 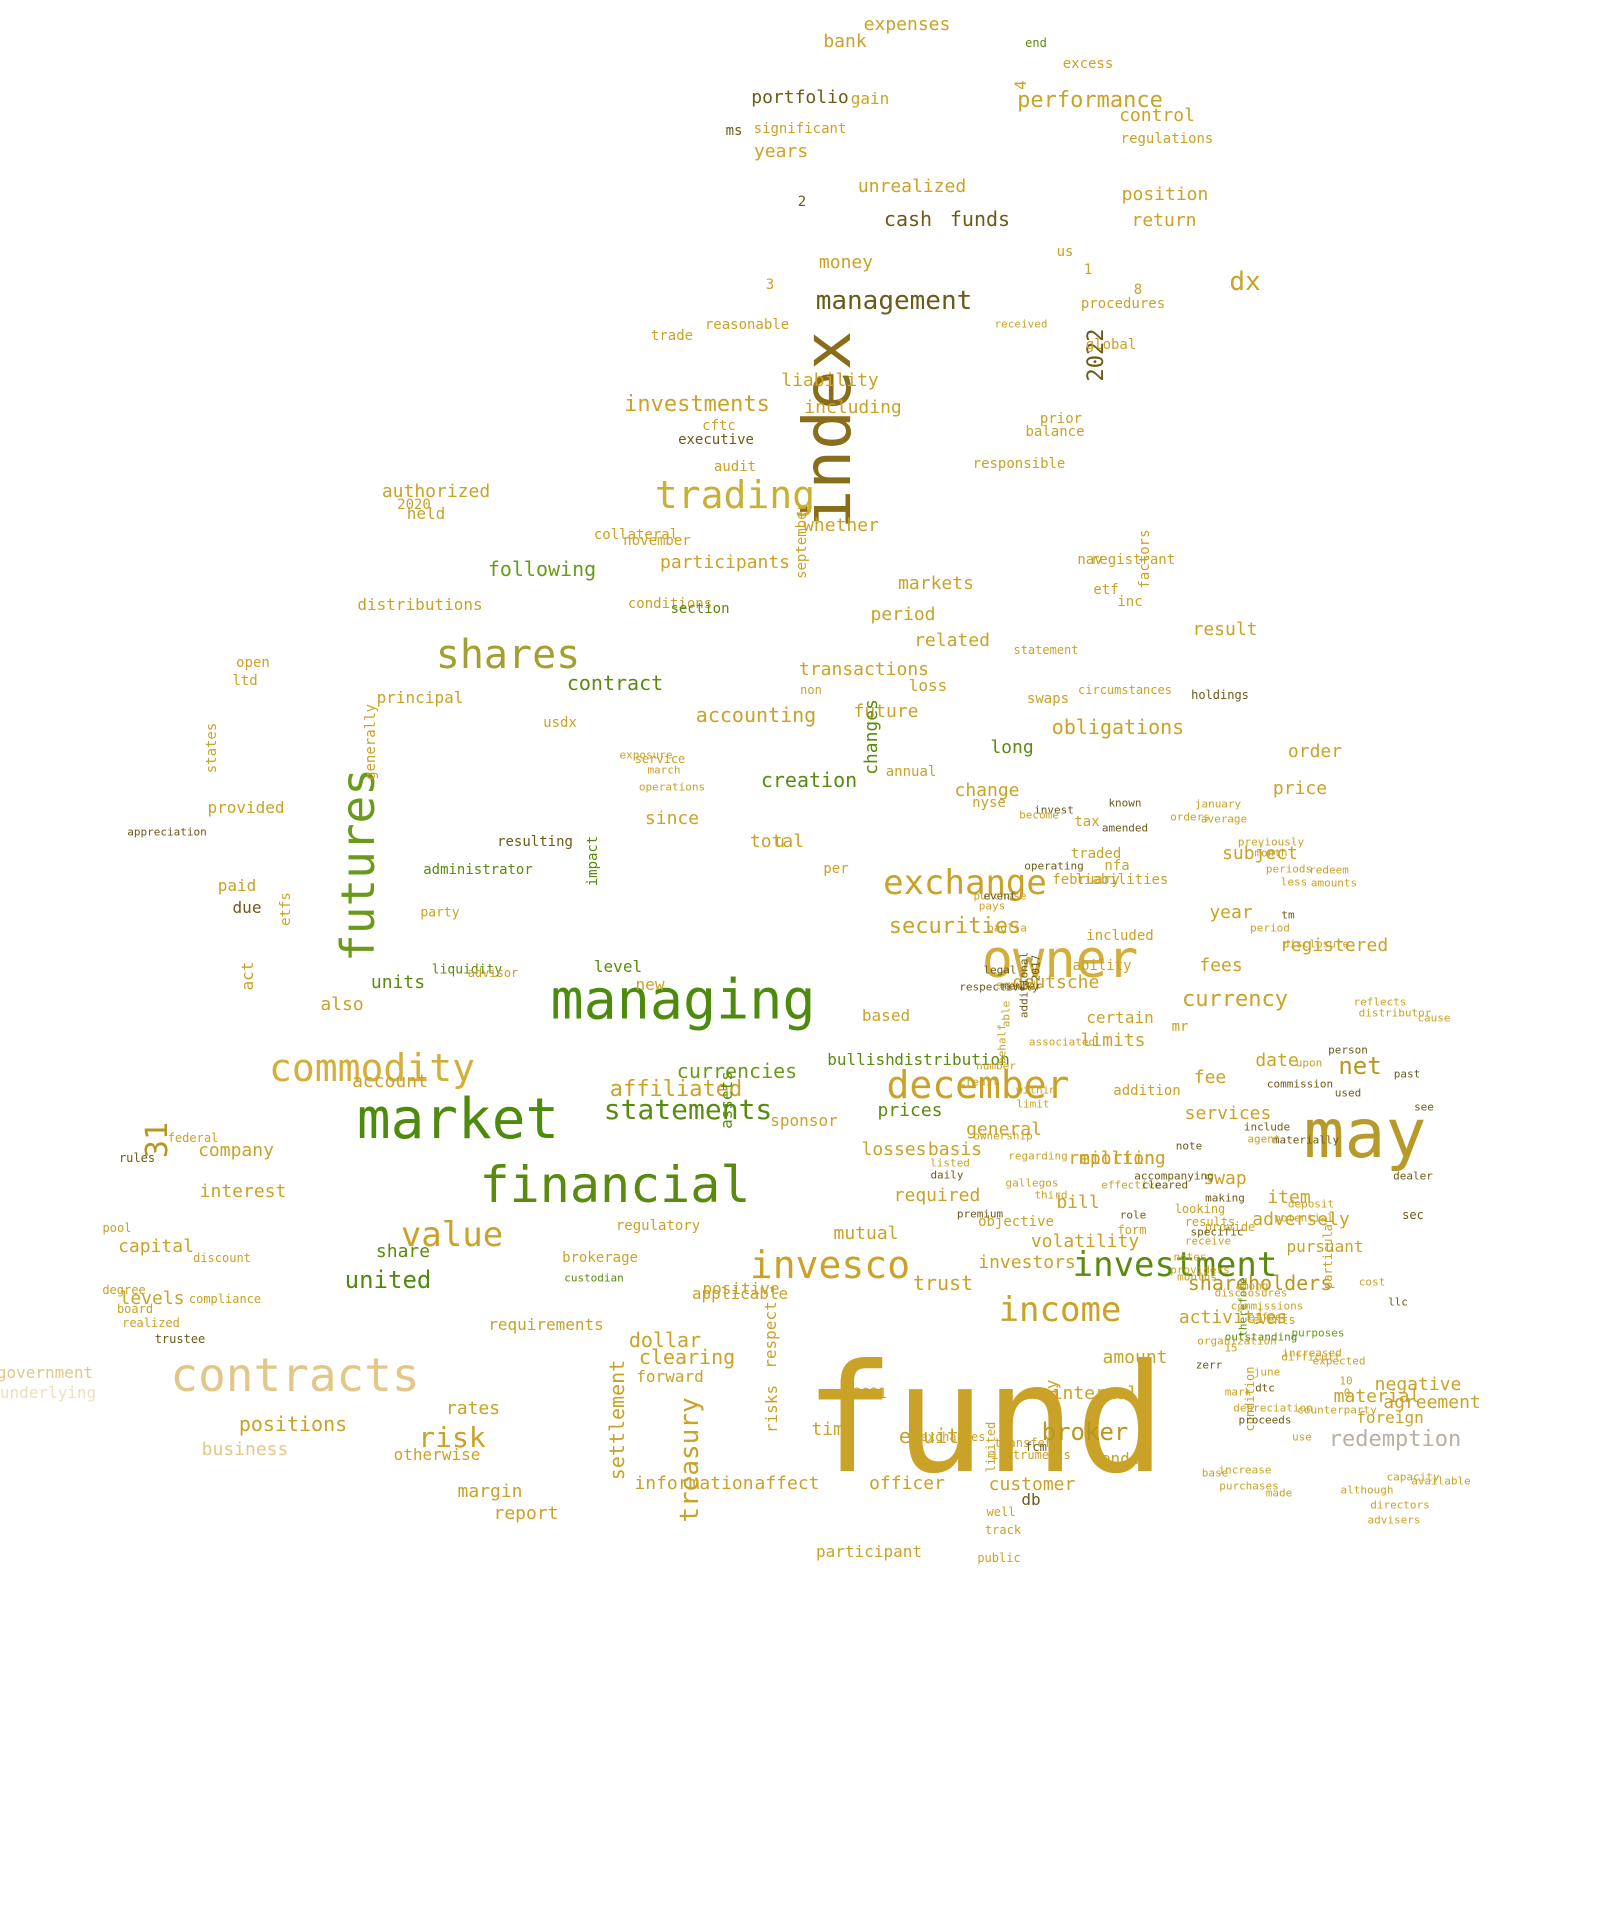 I want to click on cloud-word: resulting, so click(x=535, y=842).